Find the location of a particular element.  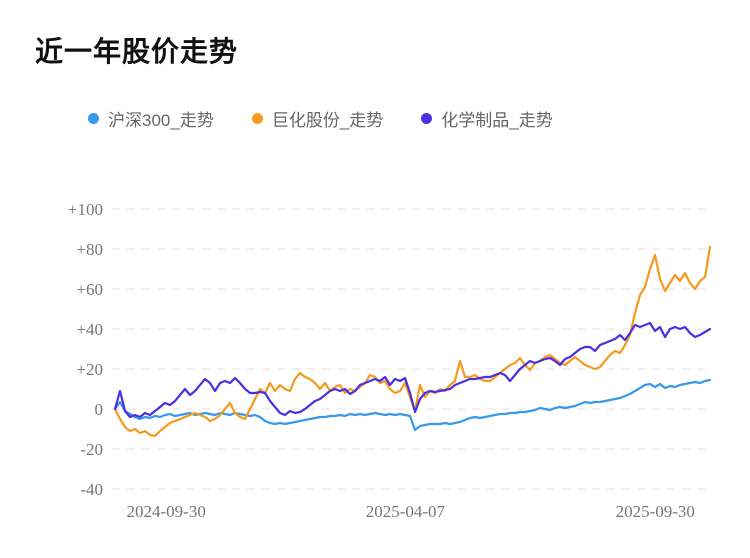

page-title: 近一年股价走势 is located at coordinates (137, 51).